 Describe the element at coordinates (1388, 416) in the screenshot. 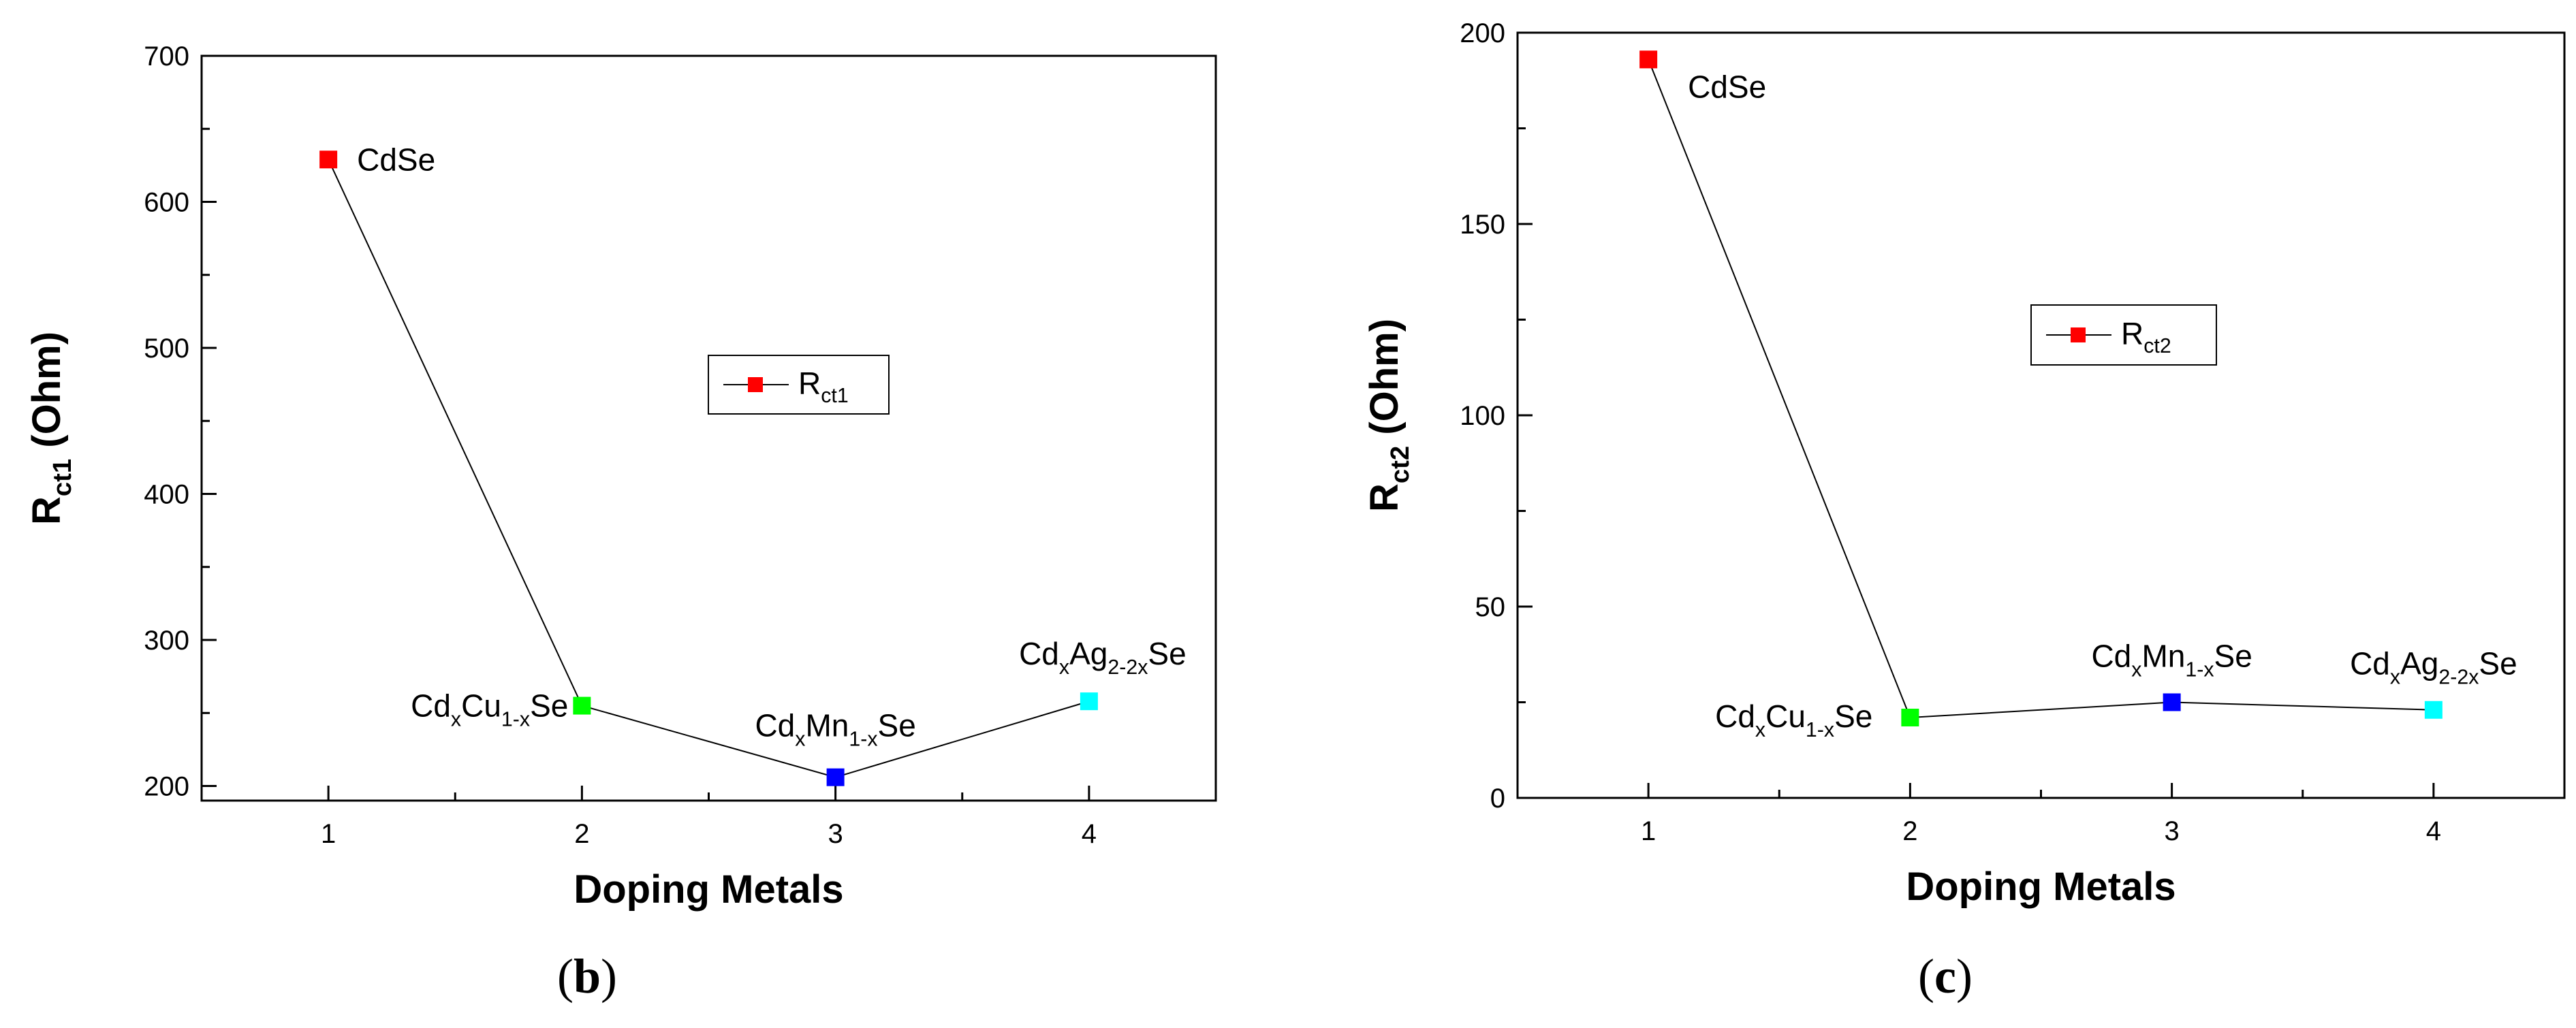

I see `y-axis-title: Rct2 (Ohm)` at that location.